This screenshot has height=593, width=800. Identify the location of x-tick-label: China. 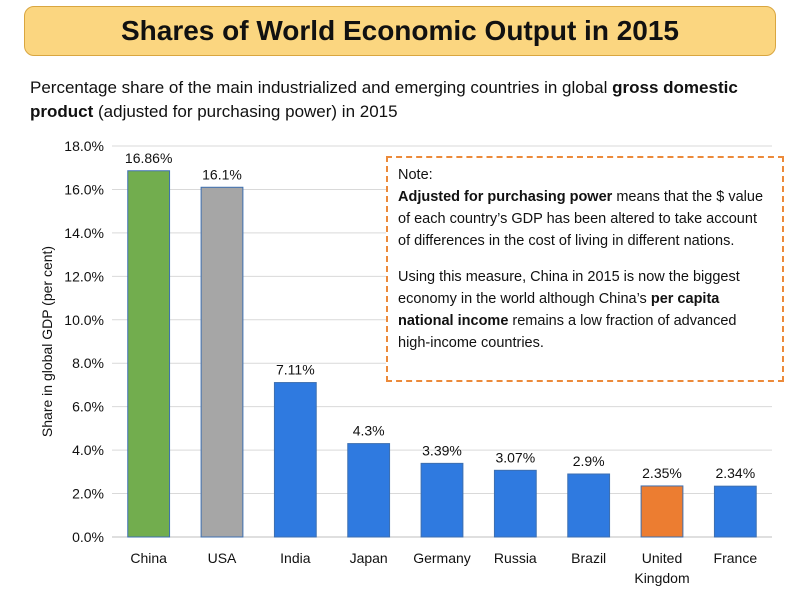
(148, 558).